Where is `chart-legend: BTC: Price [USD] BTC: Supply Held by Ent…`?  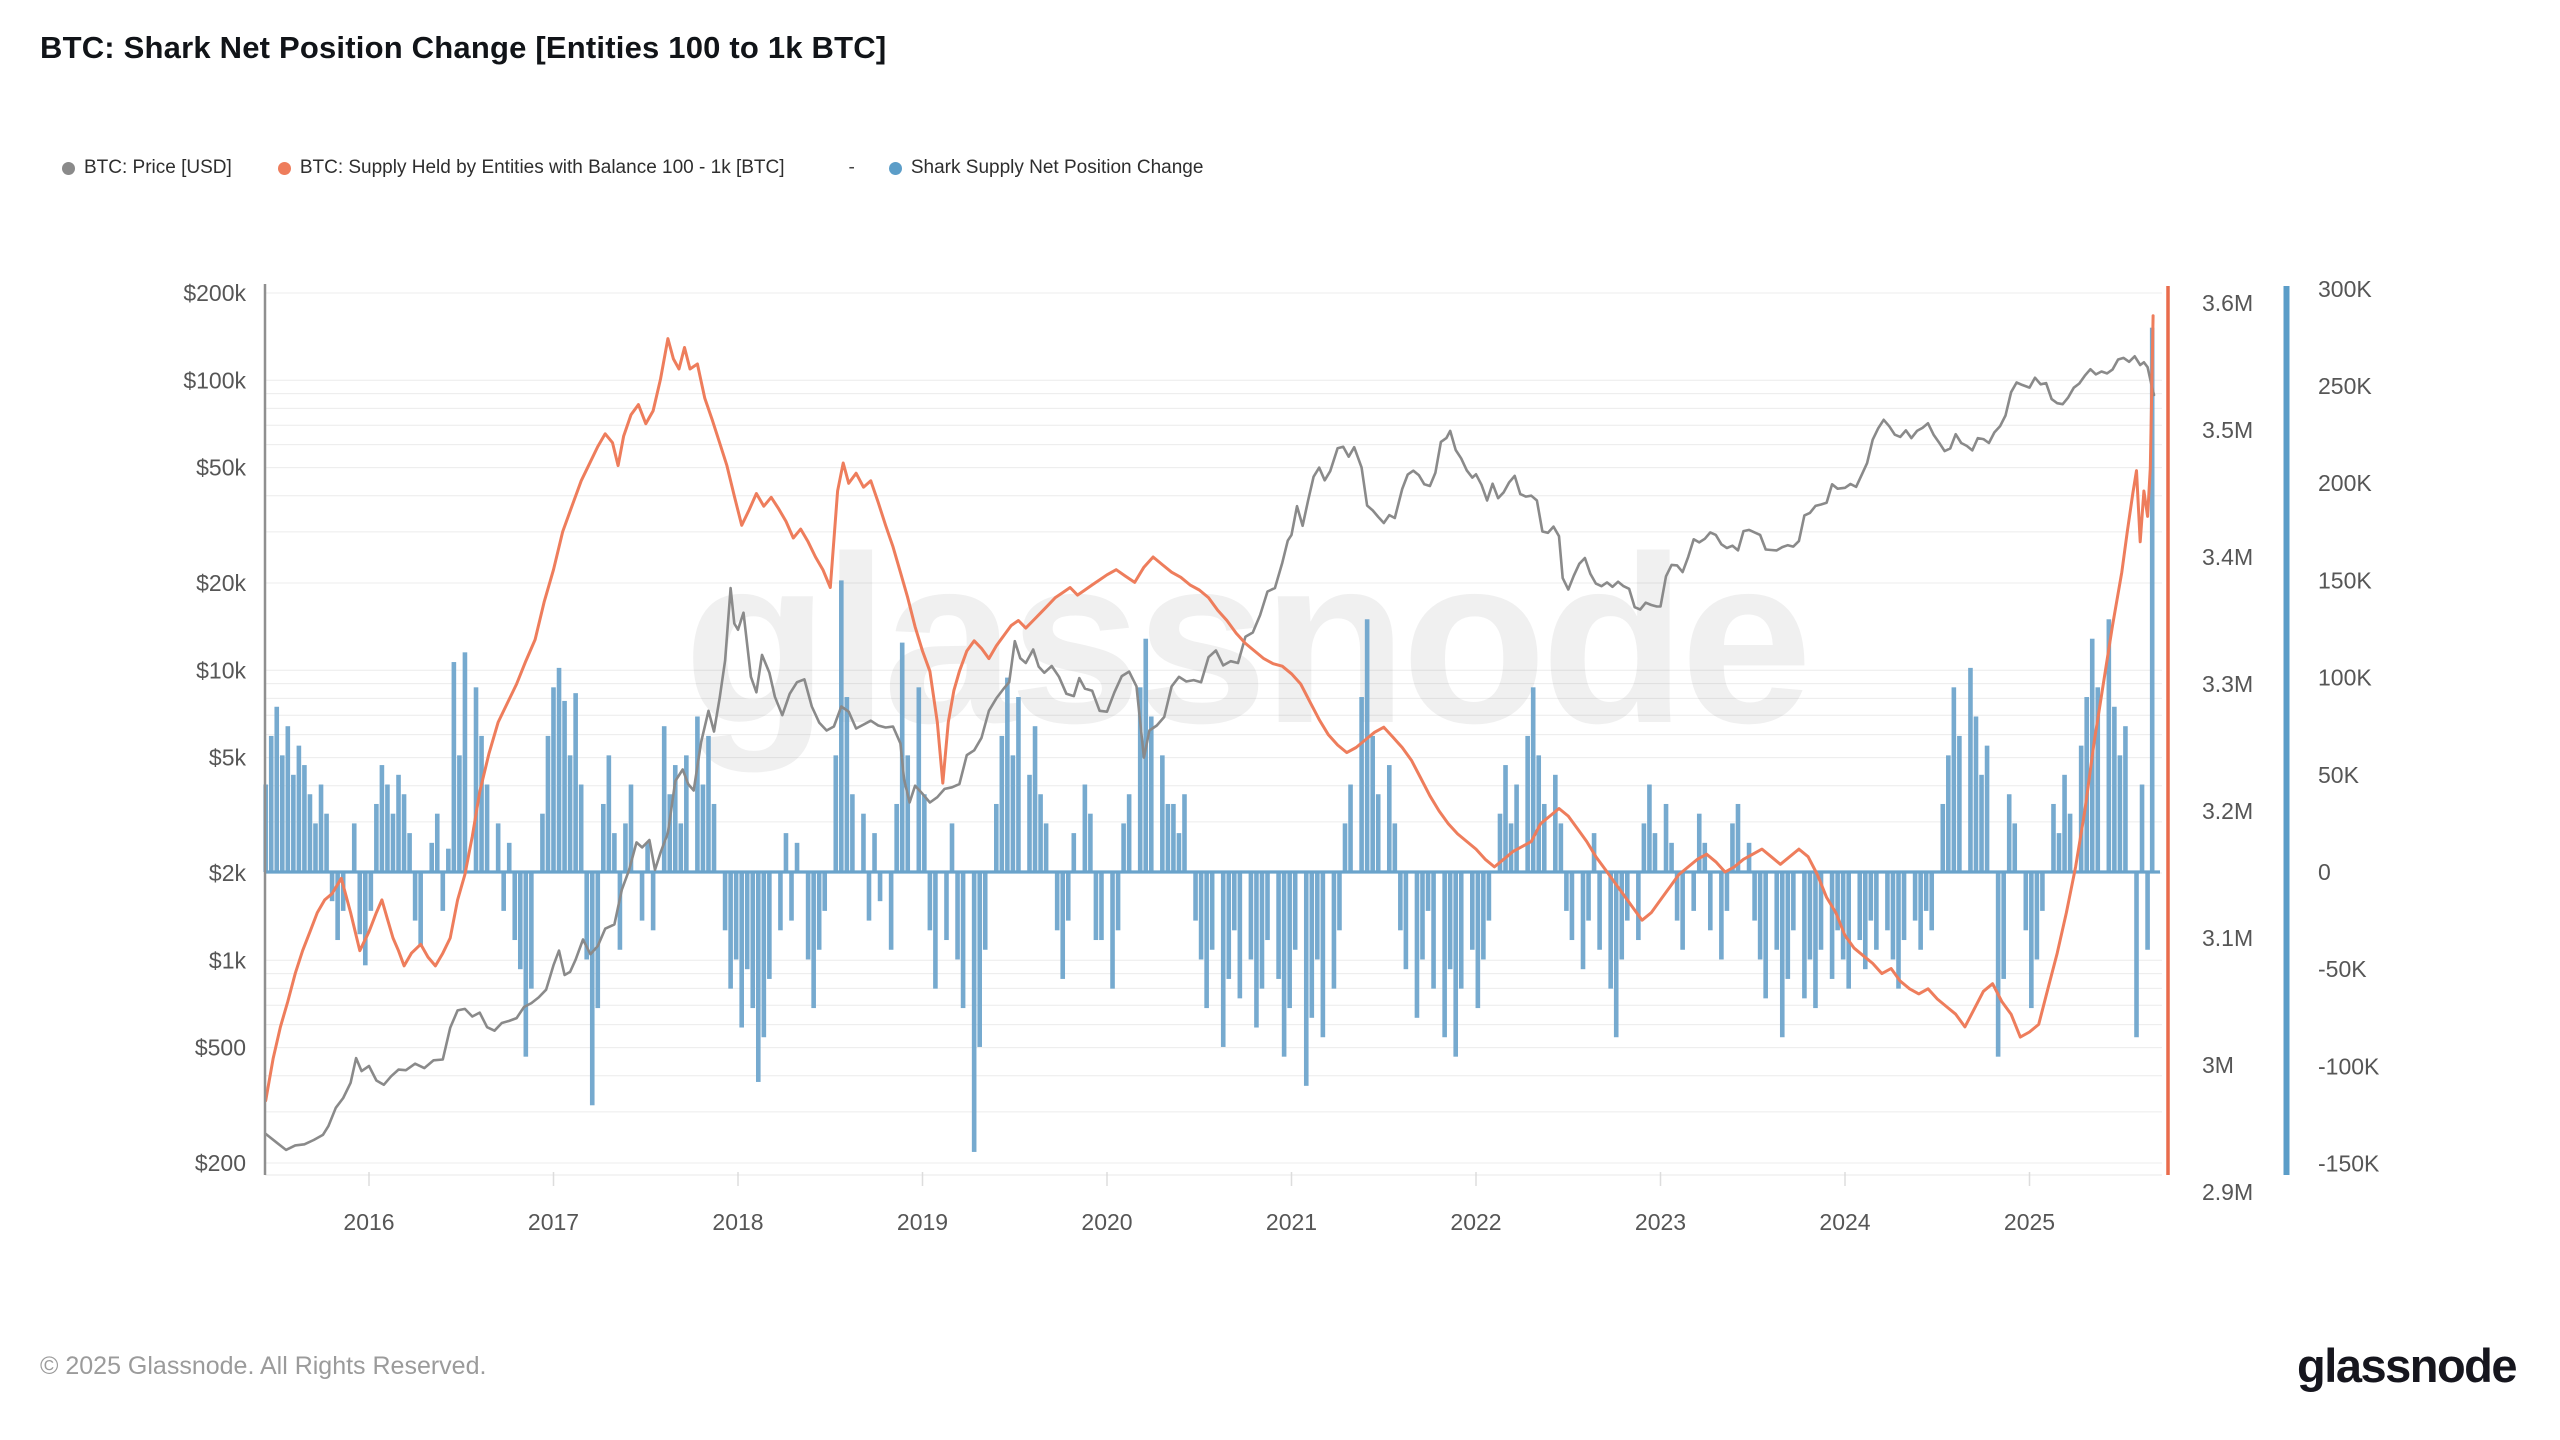 chart-legend: BTC: Price [USD] BTC: Supply Held by Ent… is located at coordinates (655, 168).